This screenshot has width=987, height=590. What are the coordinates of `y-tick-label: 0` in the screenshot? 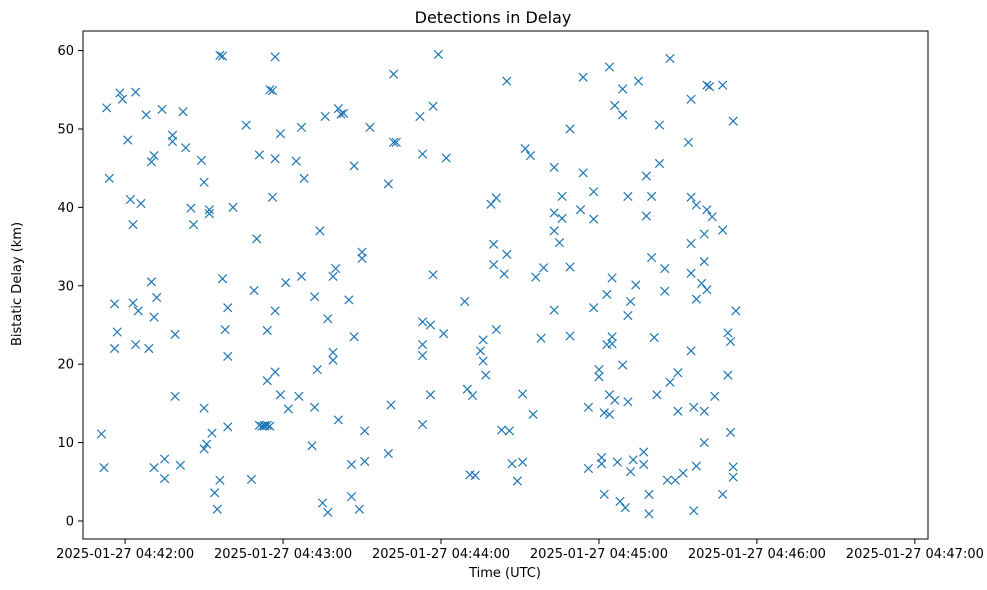 It's located at (70, 521).